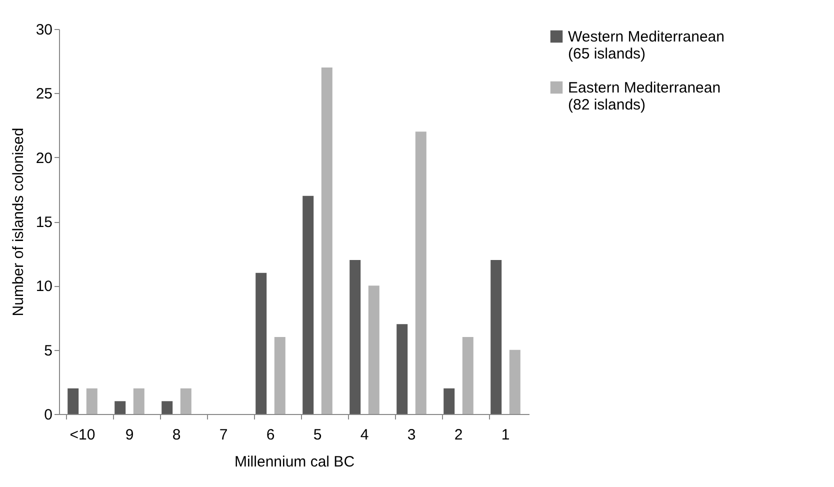 This screenshot has width=834, height=487. I want to click on y-tick-label: 5, so click(48, 351).